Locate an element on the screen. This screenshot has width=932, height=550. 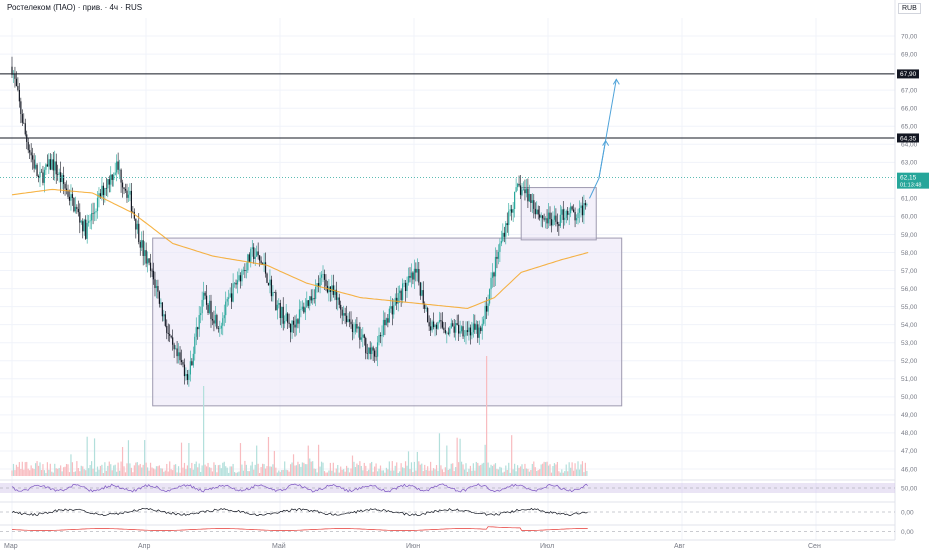
moving-average-line is located at coordinates (300, 248).